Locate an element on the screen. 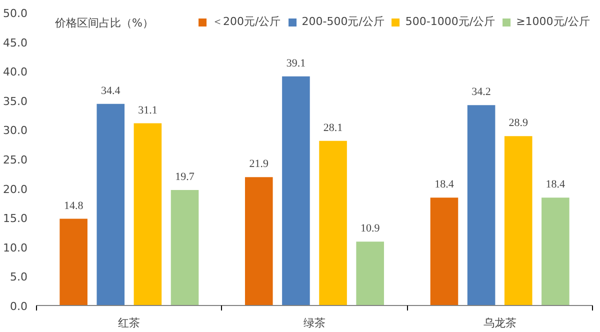 Image resolution: width=600 pixels, height=332 pixels. x-tick-label: 绿茶 is located at coordinates (315, 323).